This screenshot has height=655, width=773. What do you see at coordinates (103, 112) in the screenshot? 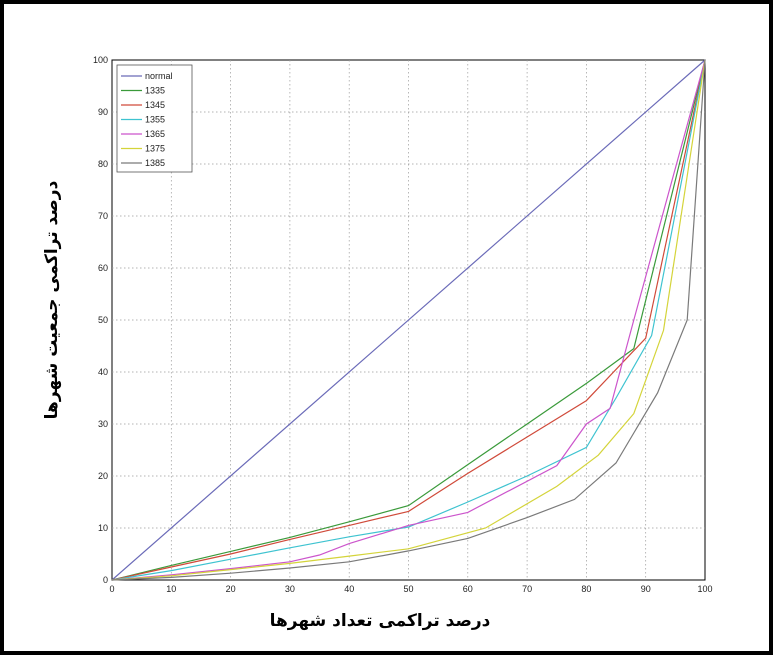
I see `y-tick-label: 90` at bounding box center [103, 112].